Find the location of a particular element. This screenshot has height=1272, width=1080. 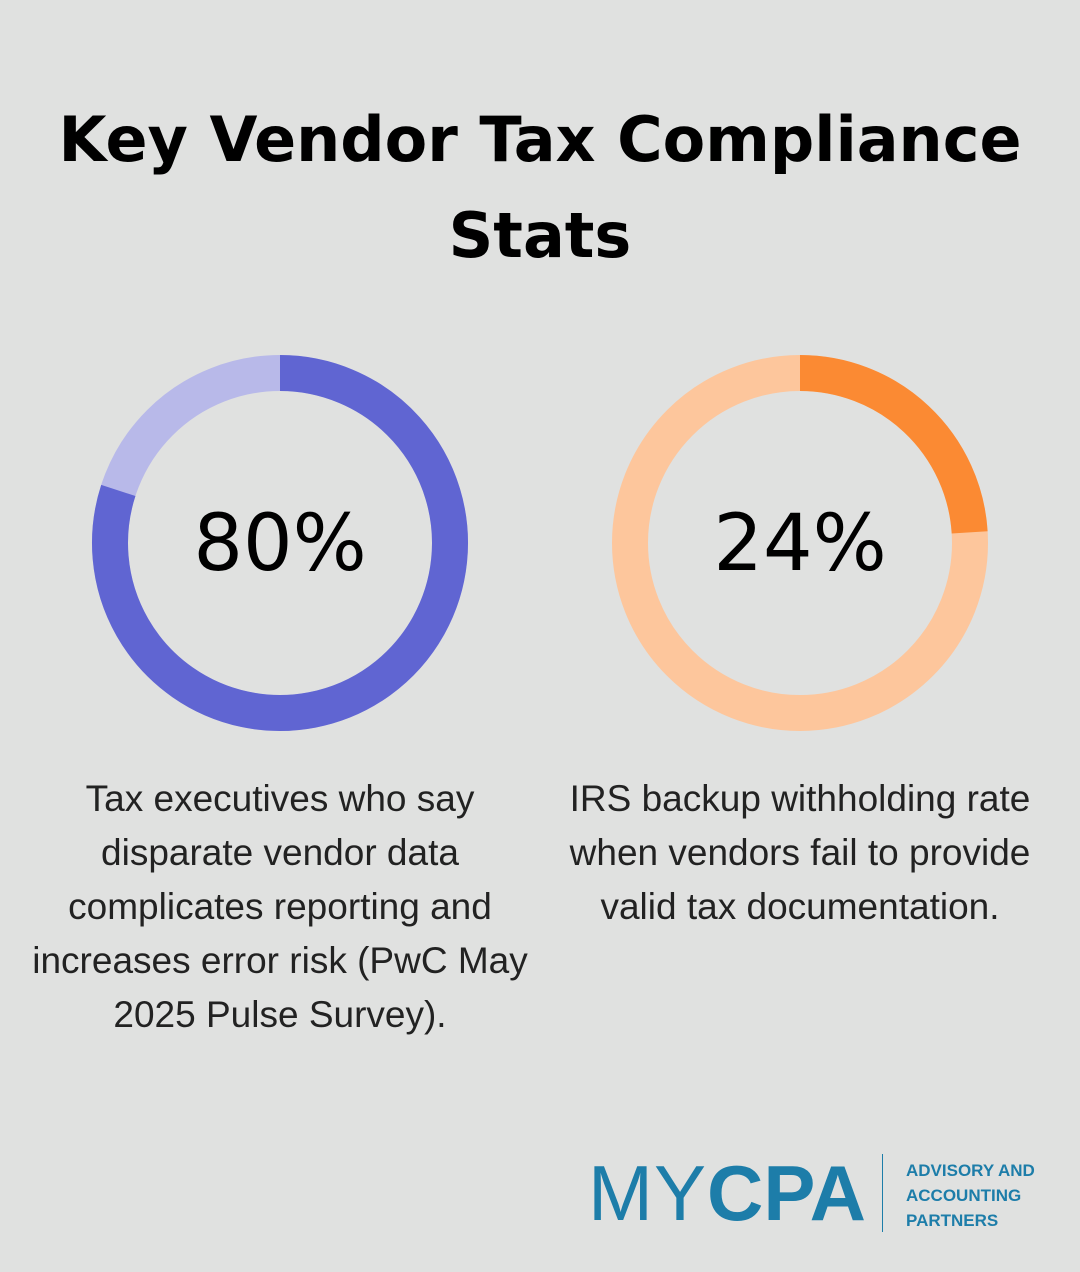

tagline-line: PARTNERS is located at coordinates (952, 1220).